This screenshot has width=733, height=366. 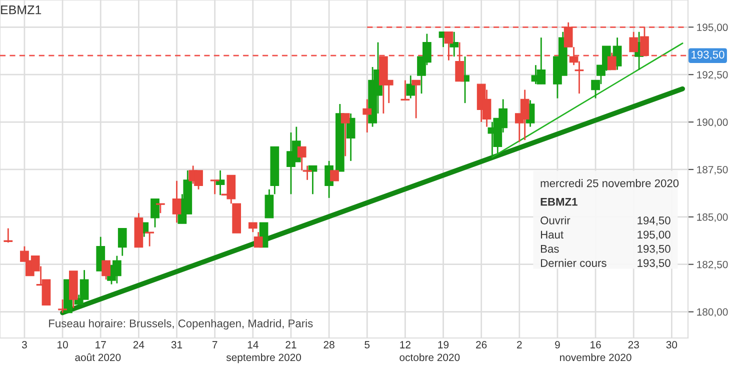 I want to click on x-tick-label: 7, so click(x=215, y=344).